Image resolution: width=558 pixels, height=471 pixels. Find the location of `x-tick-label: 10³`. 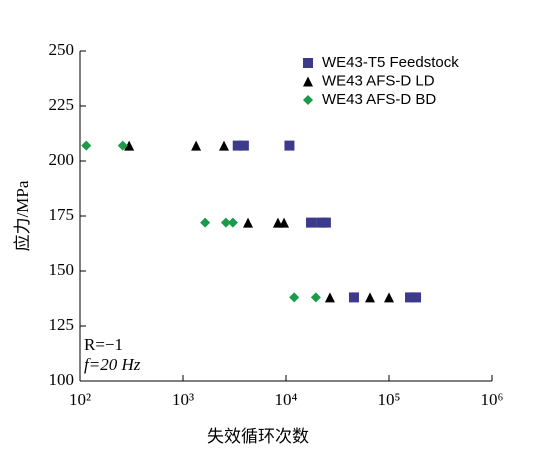

x-tick-label: 10³ is located at coordinates (183, 399).